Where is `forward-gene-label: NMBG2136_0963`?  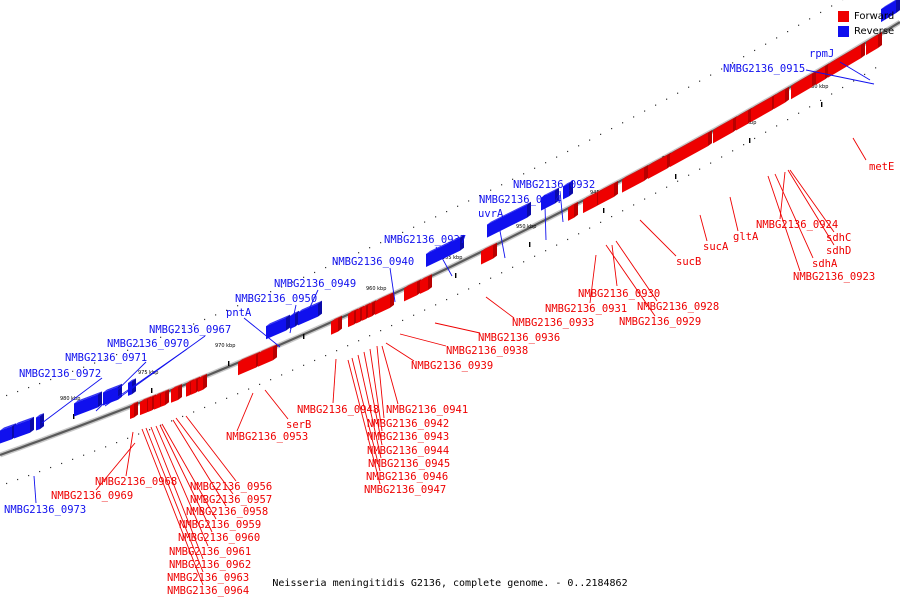 forward-gene-label: NMBG2136_0963 is located at coordinates (208, 578).